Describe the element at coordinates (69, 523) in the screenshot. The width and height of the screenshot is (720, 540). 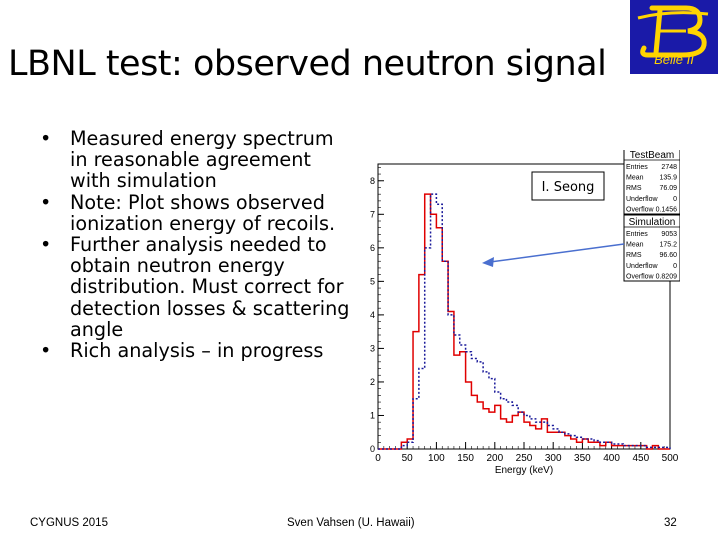
I see `footer-conference: CYGNUS 2015` at that location.